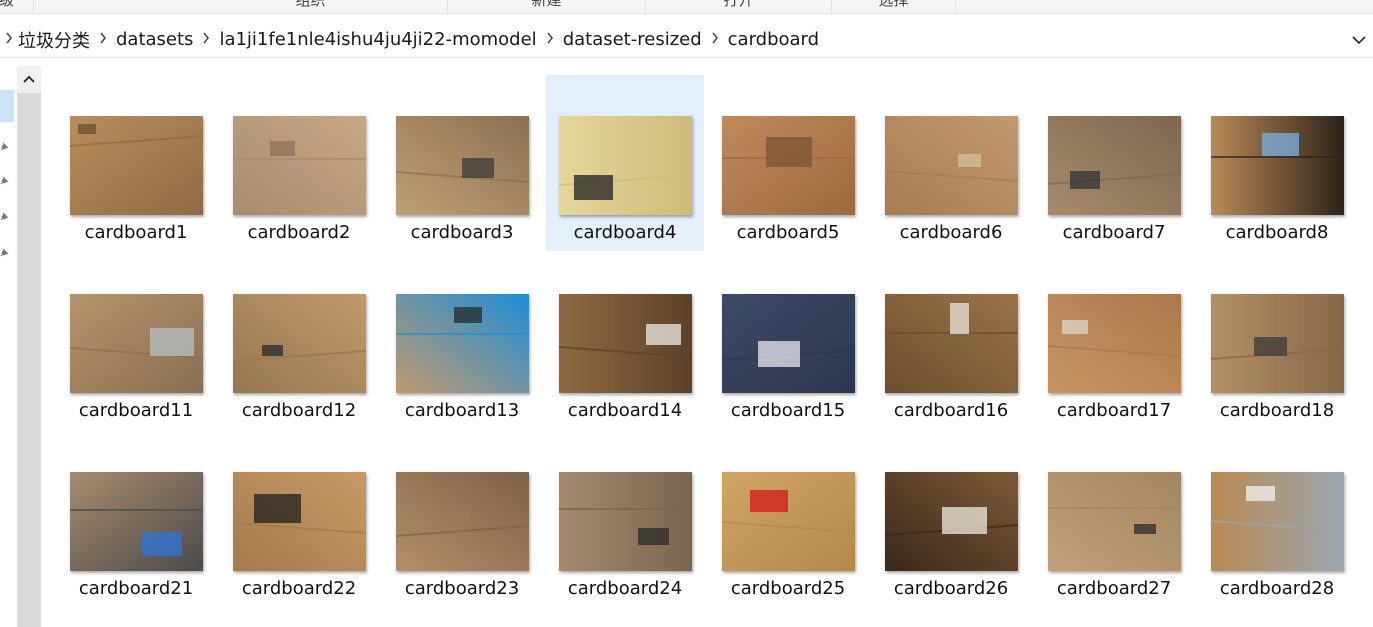 This screenshot has width=1373, height=627. I want to click on breadcrumb-item: datasets, so click(155, 39).